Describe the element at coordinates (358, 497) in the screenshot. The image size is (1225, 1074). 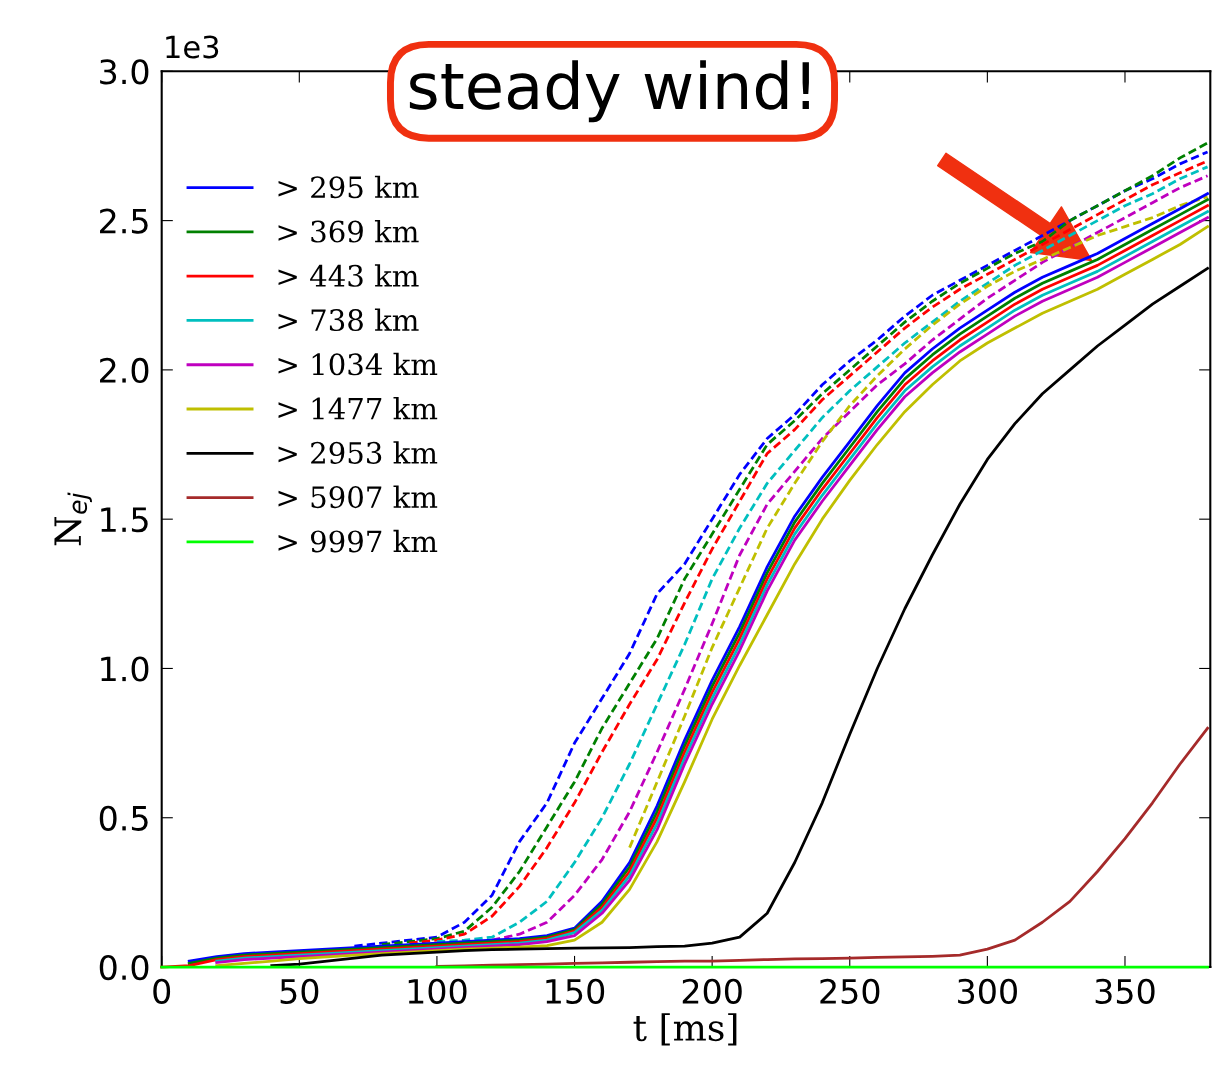
I see `legend-label: > 5907 km` at that location.